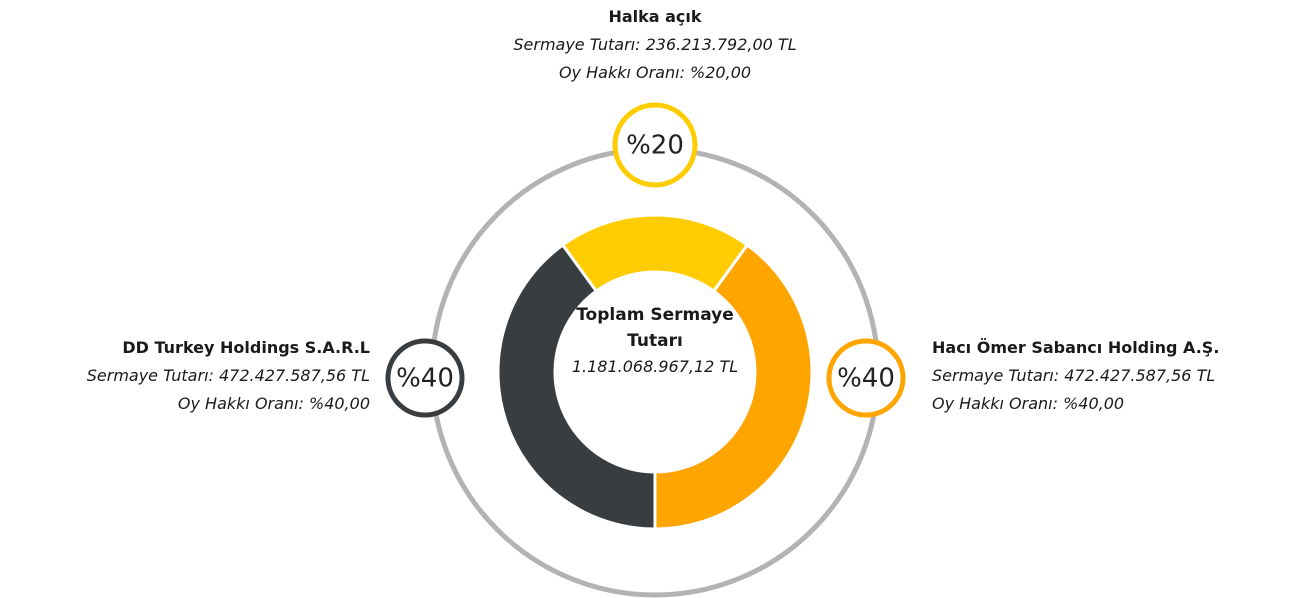  Describe the element at coordinates (655, 366) in the screenshot. I see `center-value: 1.181.068.967,12 TL` at that location.